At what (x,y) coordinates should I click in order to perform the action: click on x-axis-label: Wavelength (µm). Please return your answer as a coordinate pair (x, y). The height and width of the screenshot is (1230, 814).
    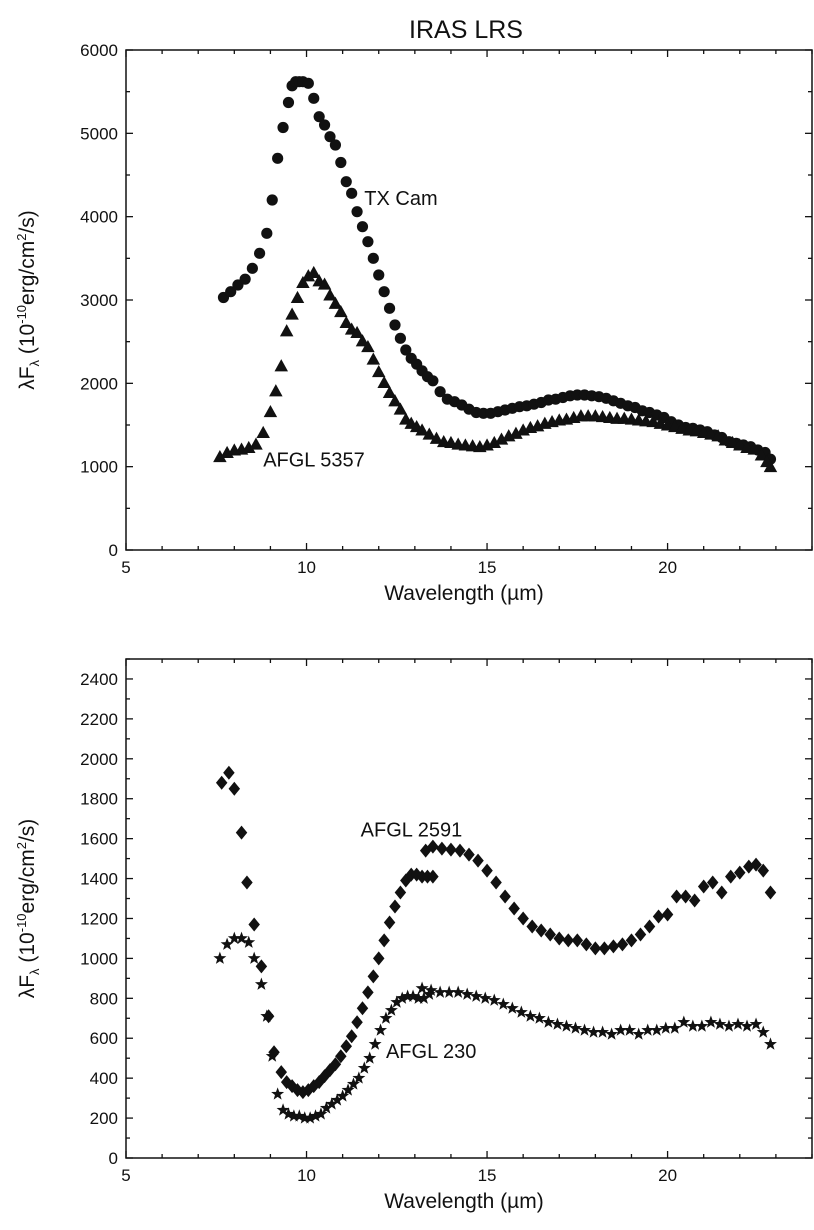
    Looking at the image, I should click on (464, 1201).